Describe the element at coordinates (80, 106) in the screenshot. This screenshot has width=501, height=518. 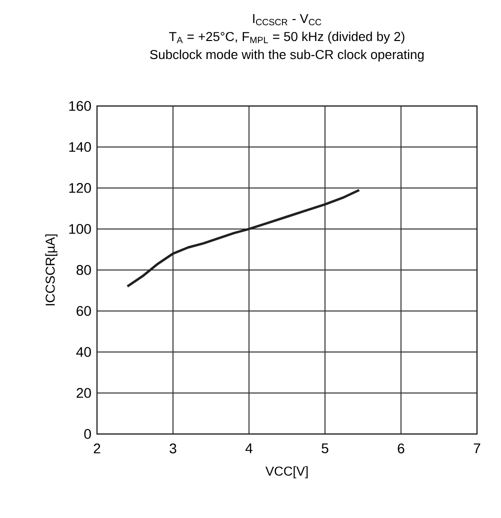
I see `y-tick-label: 160` at that location.